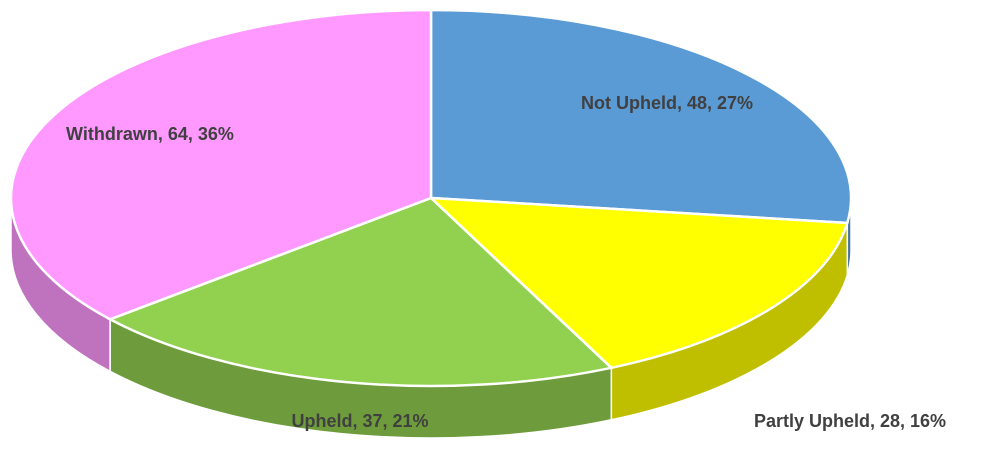  Describe the element at coordinates (150, 134) in the screenshot. I see `data-label: Withdrawn, 64, 36%` at that location.